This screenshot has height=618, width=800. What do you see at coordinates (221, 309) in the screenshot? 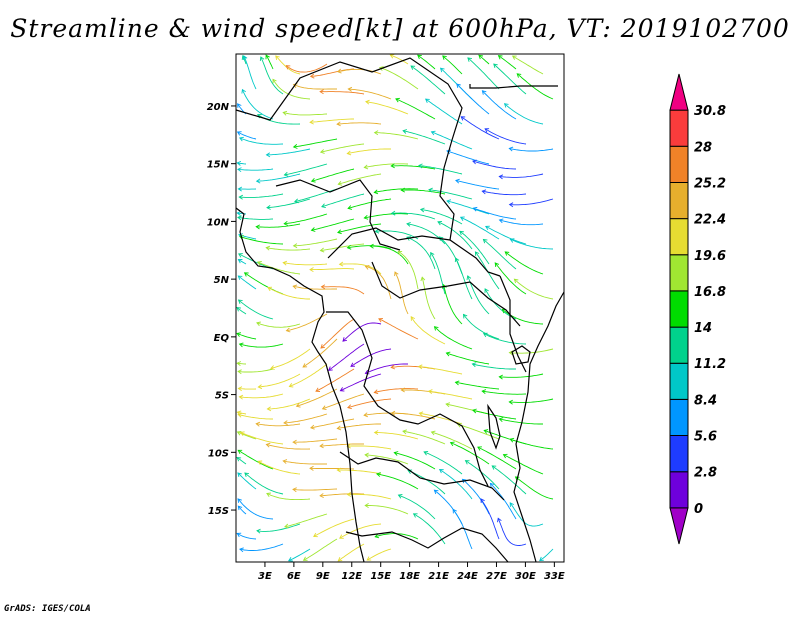
I see `latitude-axis: 20N 15N 10N 5N EQ 5S 10S 15S` at bounding box center [221, 309].